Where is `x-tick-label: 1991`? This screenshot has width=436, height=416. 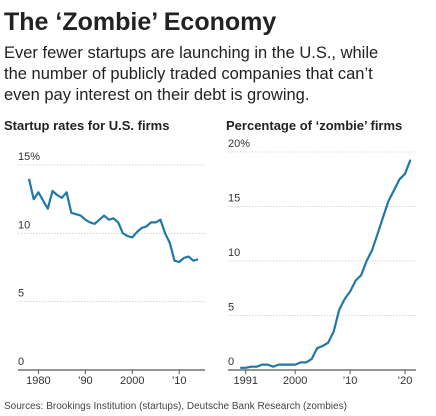
x-tick-label: 1991 is located at coordinates (245, 381).